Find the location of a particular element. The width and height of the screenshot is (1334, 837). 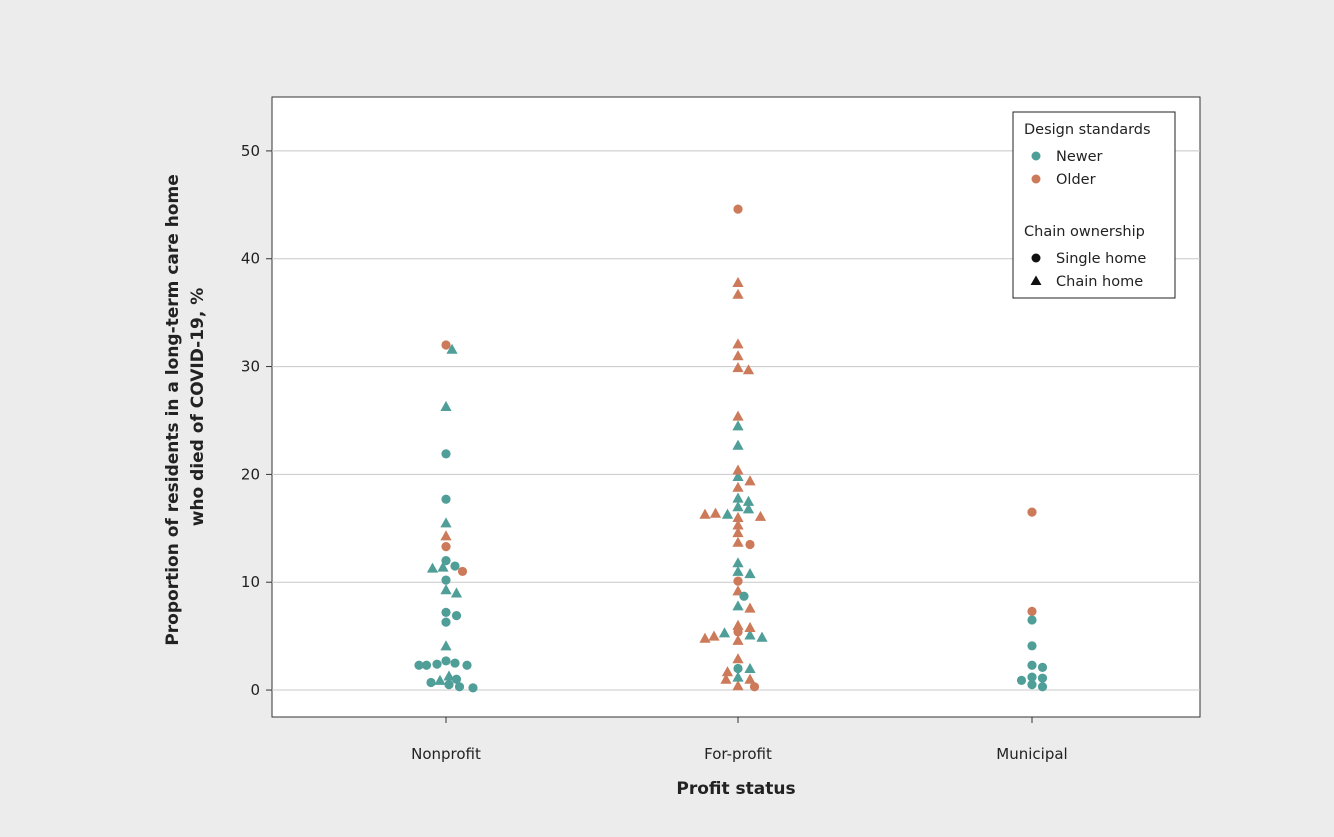

y-tick-label-40: 40 is located at coordinates (250, 259).